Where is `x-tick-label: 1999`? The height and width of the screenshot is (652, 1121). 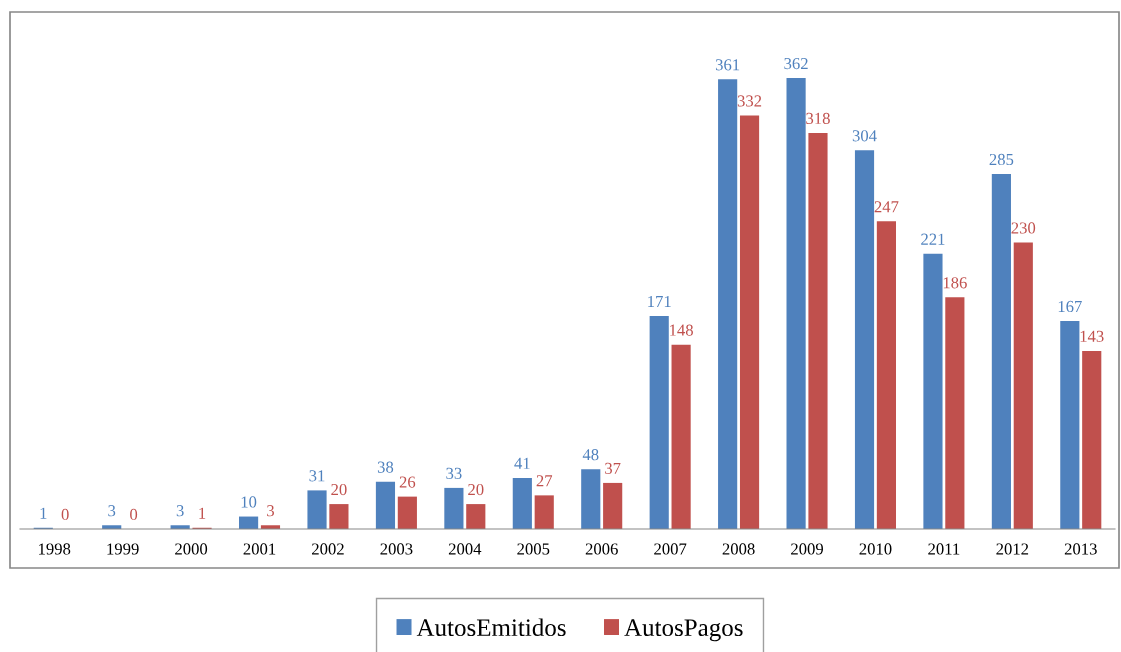 x-tick-label: 1999 is located at coordinates (123, 549).